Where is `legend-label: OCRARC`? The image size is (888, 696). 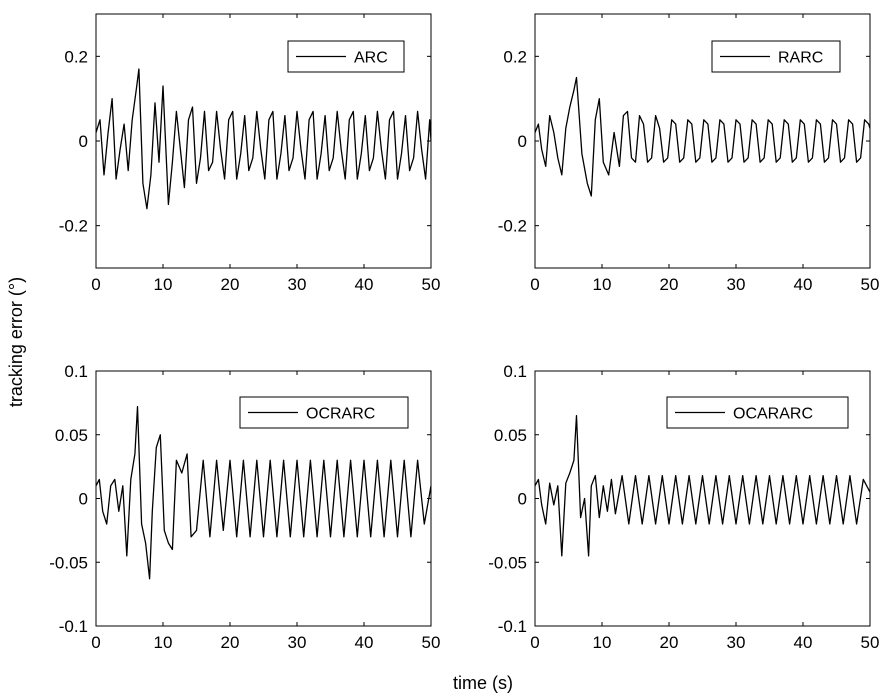
legend-label: OCRARC is located at coordinates (340, 414).